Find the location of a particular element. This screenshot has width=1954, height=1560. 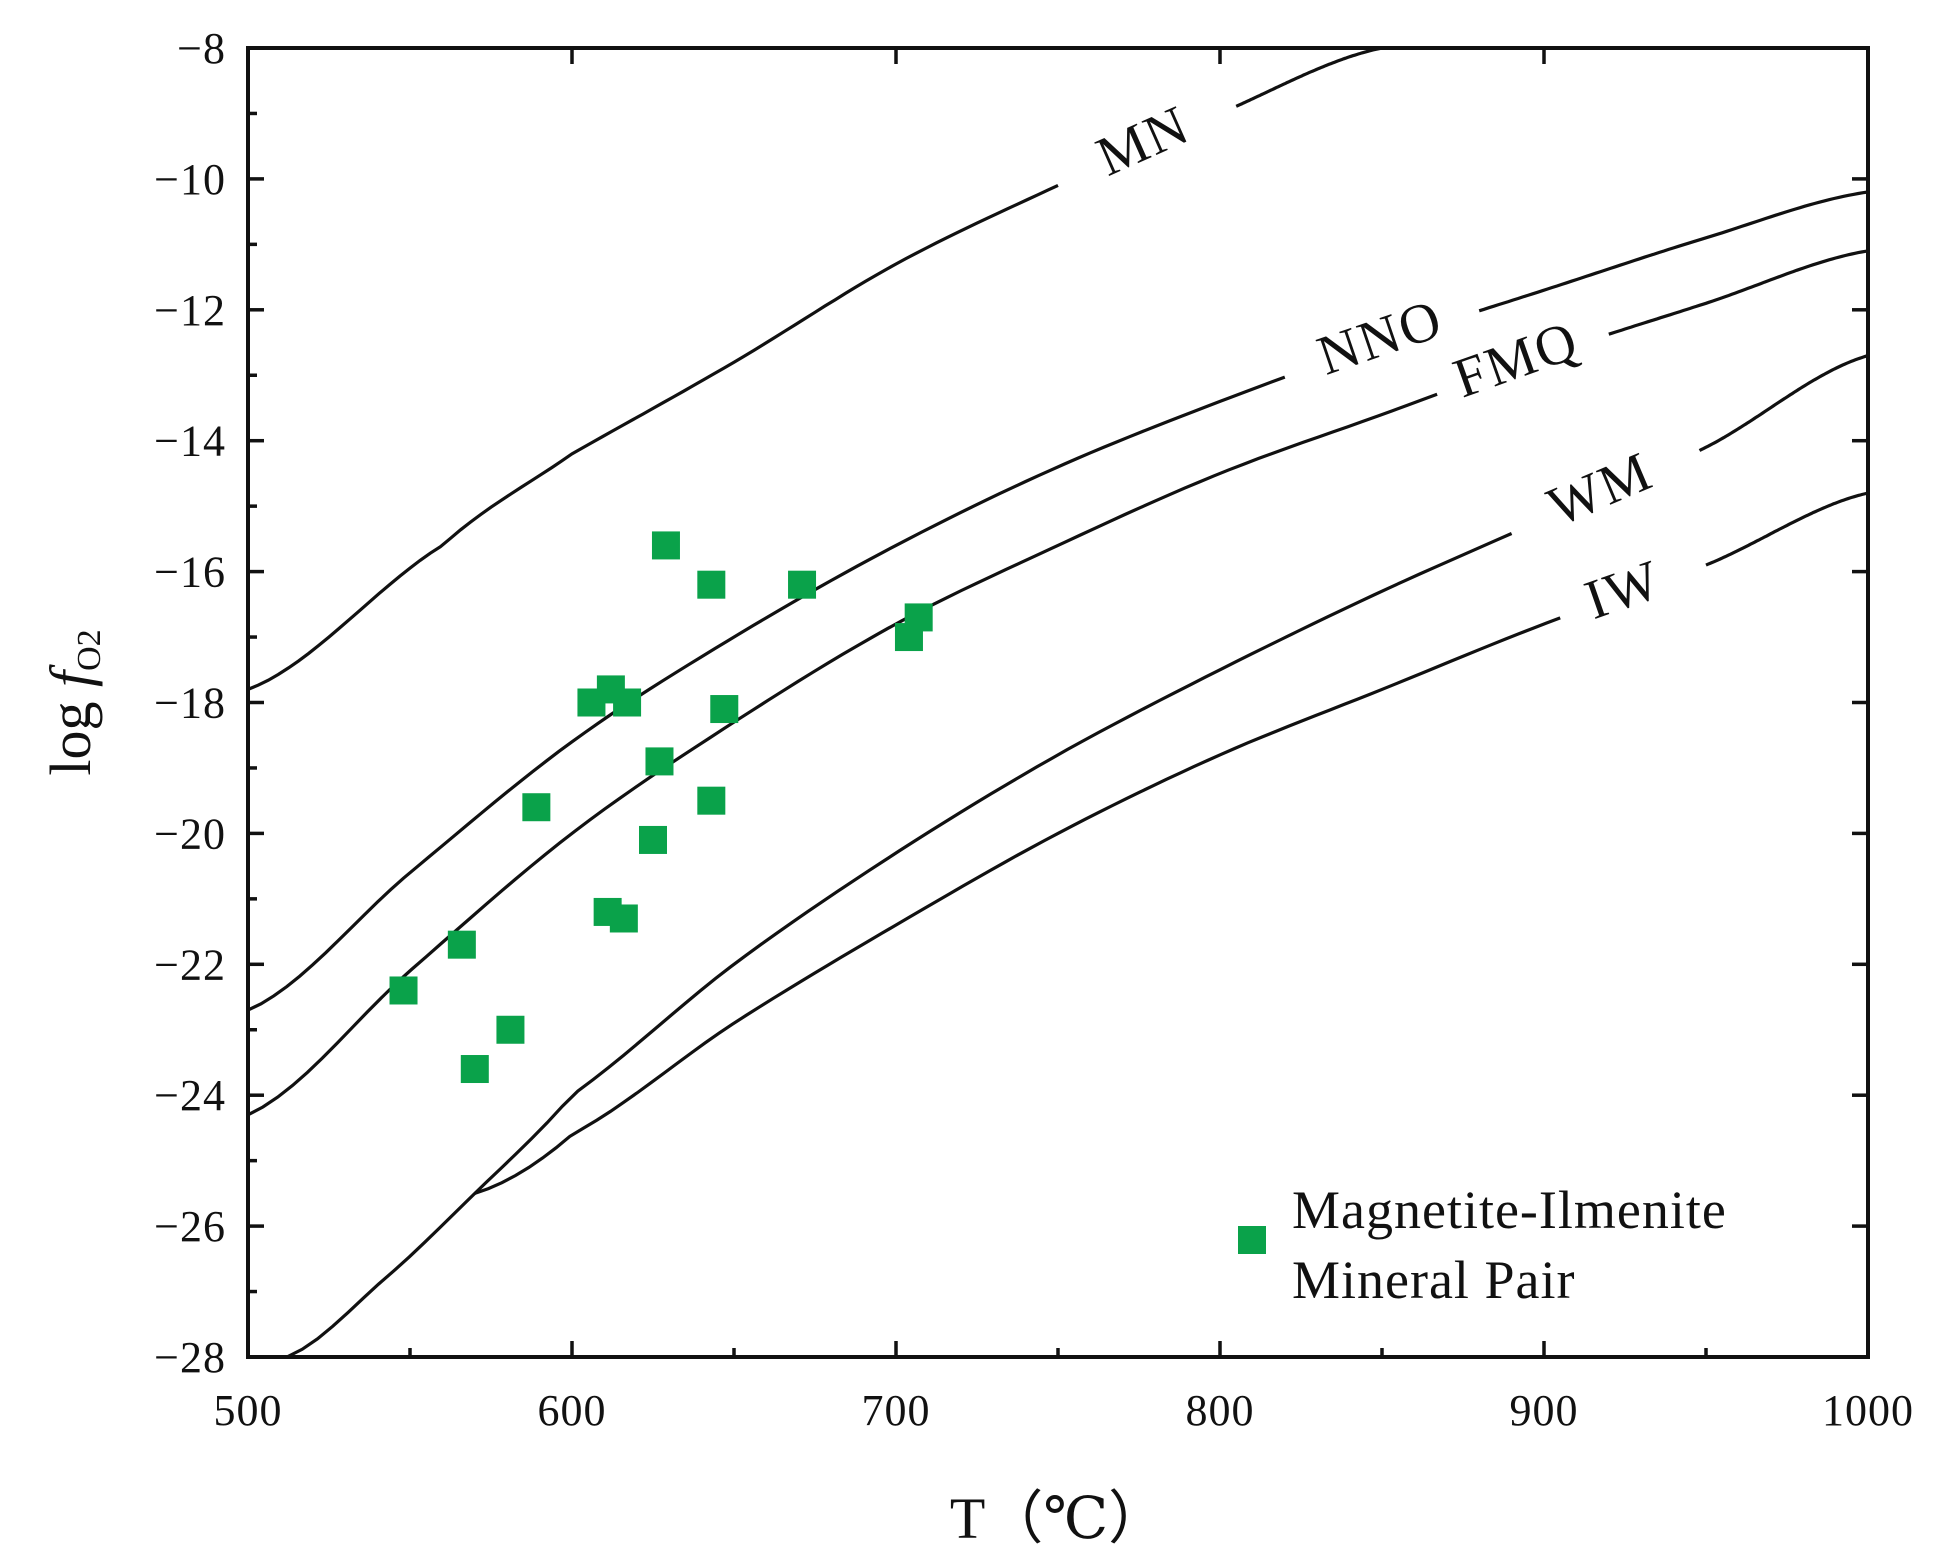

y-tick-label: −8 is located at coordinates (201, 48).